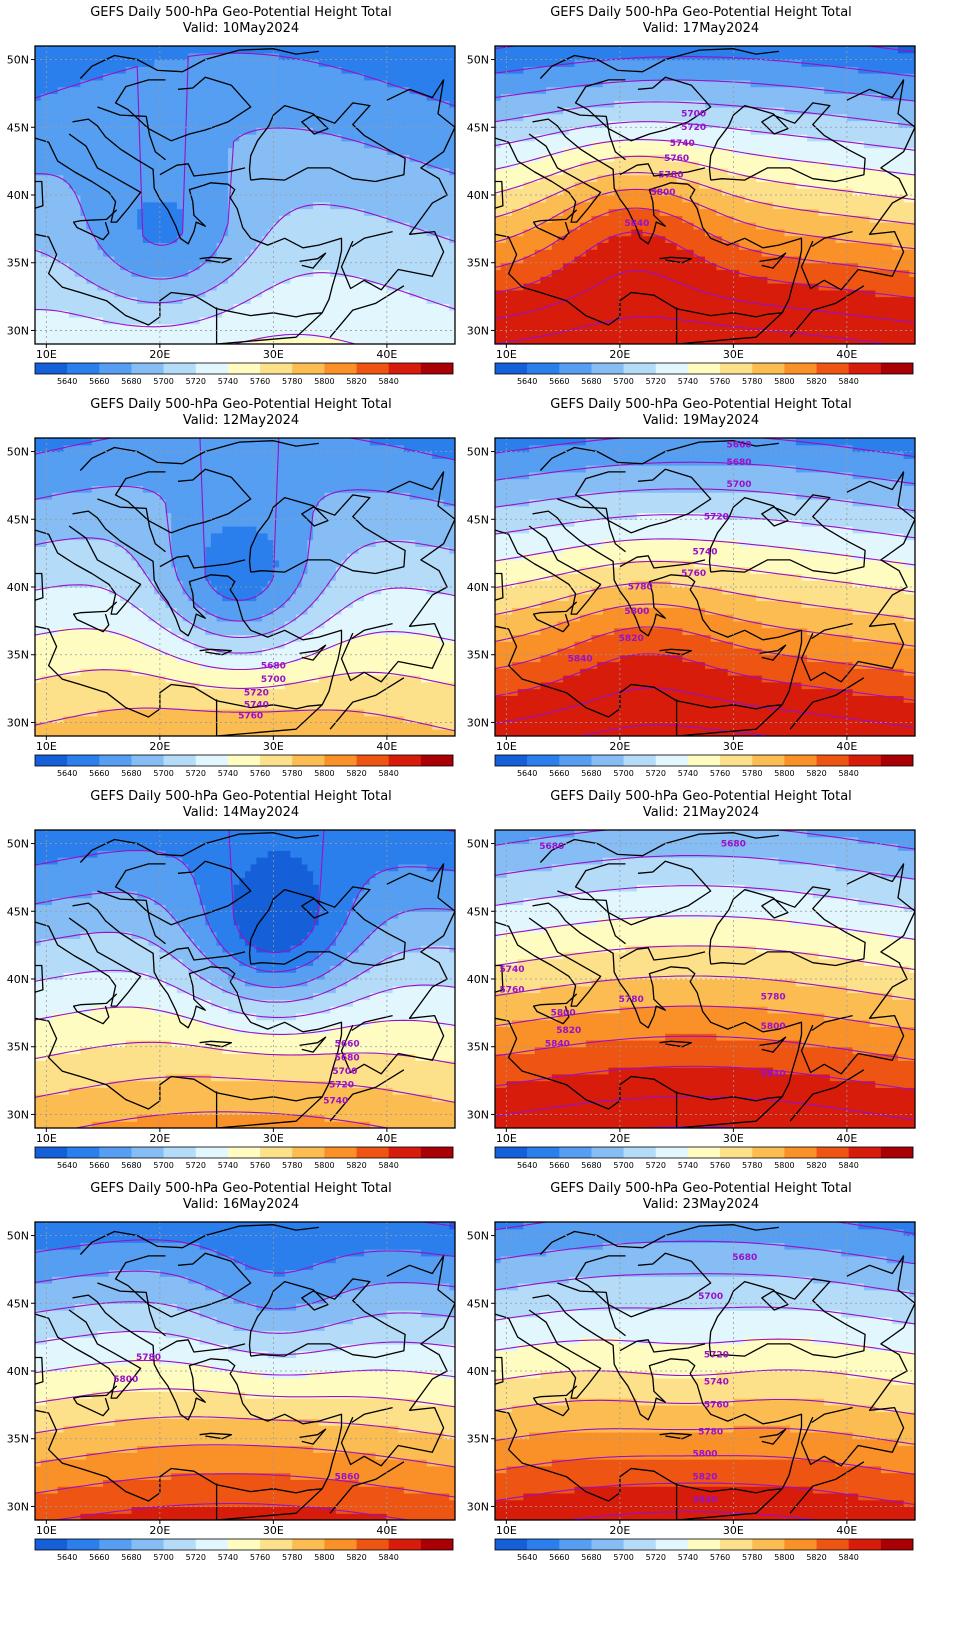 Image resolution: width=964 pixels, height=1640 pixels. I want to click on contour-label: 5740, so click(511, 970).